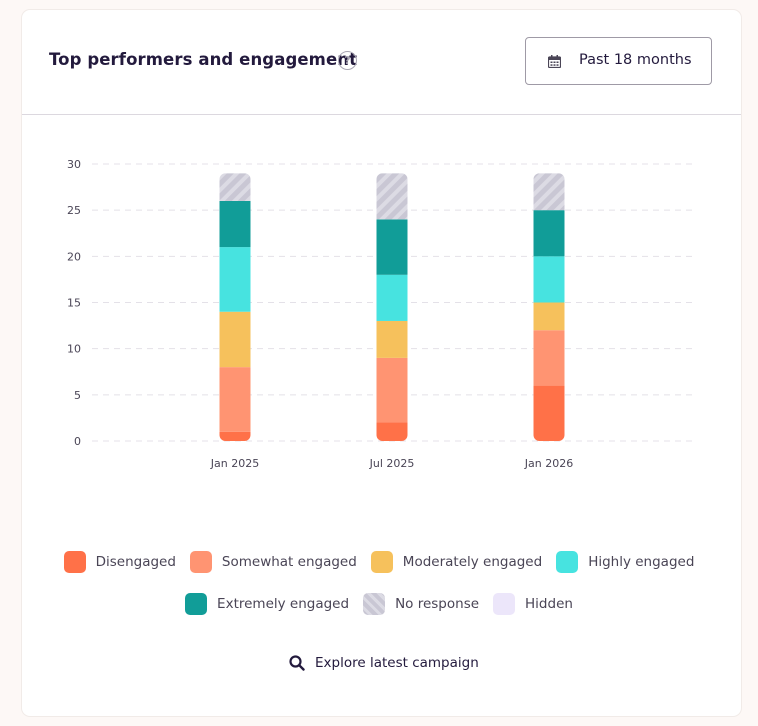  Describe the element at coordinates (641, 562) in the screenshot. I see `legend-label: Highly engaged` at that location.